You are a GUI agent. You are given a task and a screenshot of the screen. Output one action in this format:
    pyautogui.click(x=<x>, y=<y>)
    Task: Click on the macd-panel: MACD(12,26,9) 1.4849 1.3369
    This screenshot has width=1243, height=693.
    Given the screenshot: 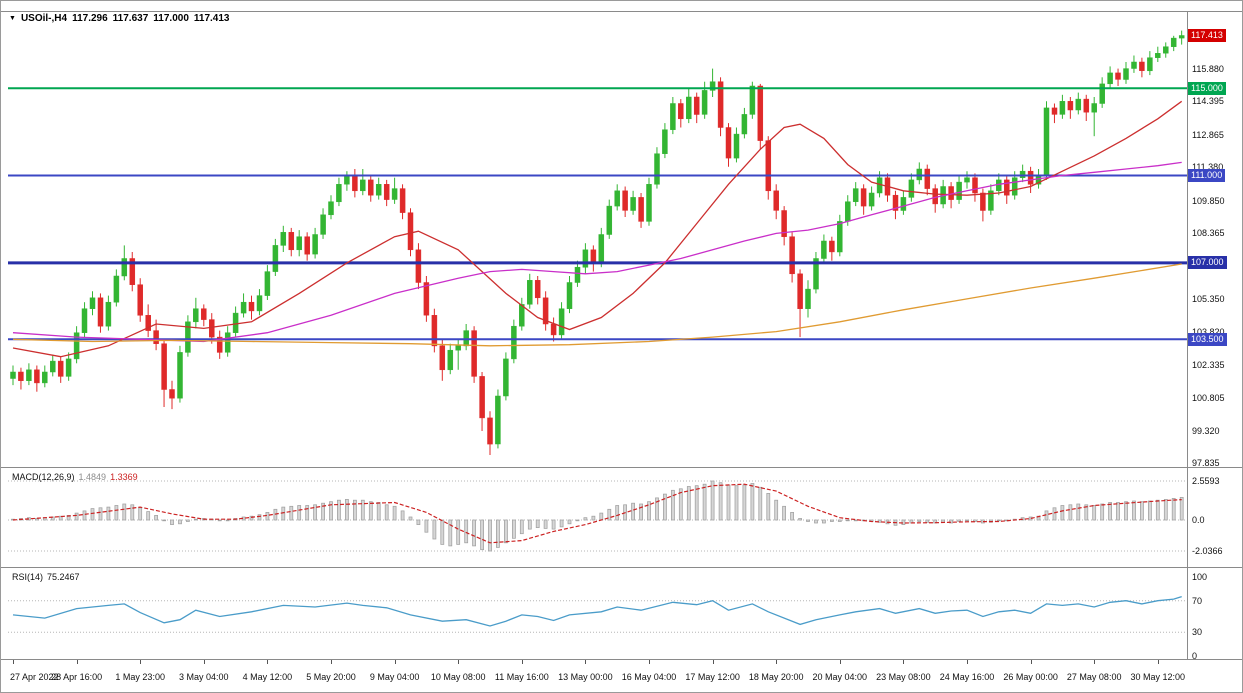 What is the action you would take?
    pyautogui.click(x=597, y=517)
    